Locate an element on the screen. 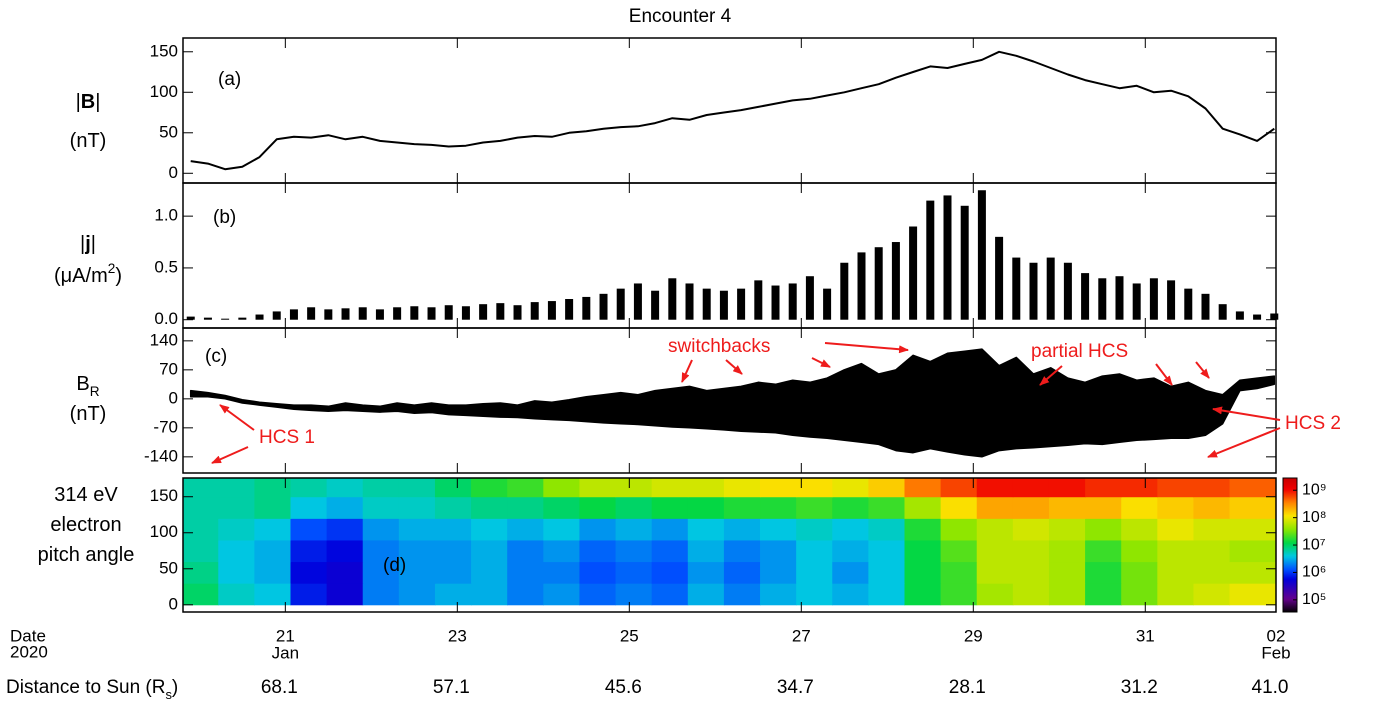  y-tick-label: 1.0 is located at coordinates (166, 215).